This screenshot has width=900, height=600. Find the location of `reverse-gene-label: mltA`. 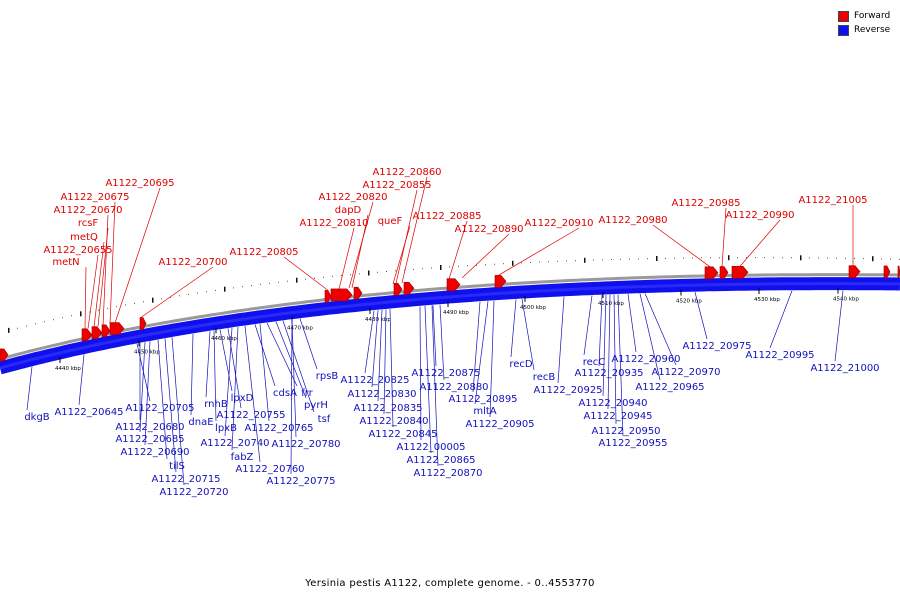

reverse-gene-label: mltA is located at coordinates (484, 411).